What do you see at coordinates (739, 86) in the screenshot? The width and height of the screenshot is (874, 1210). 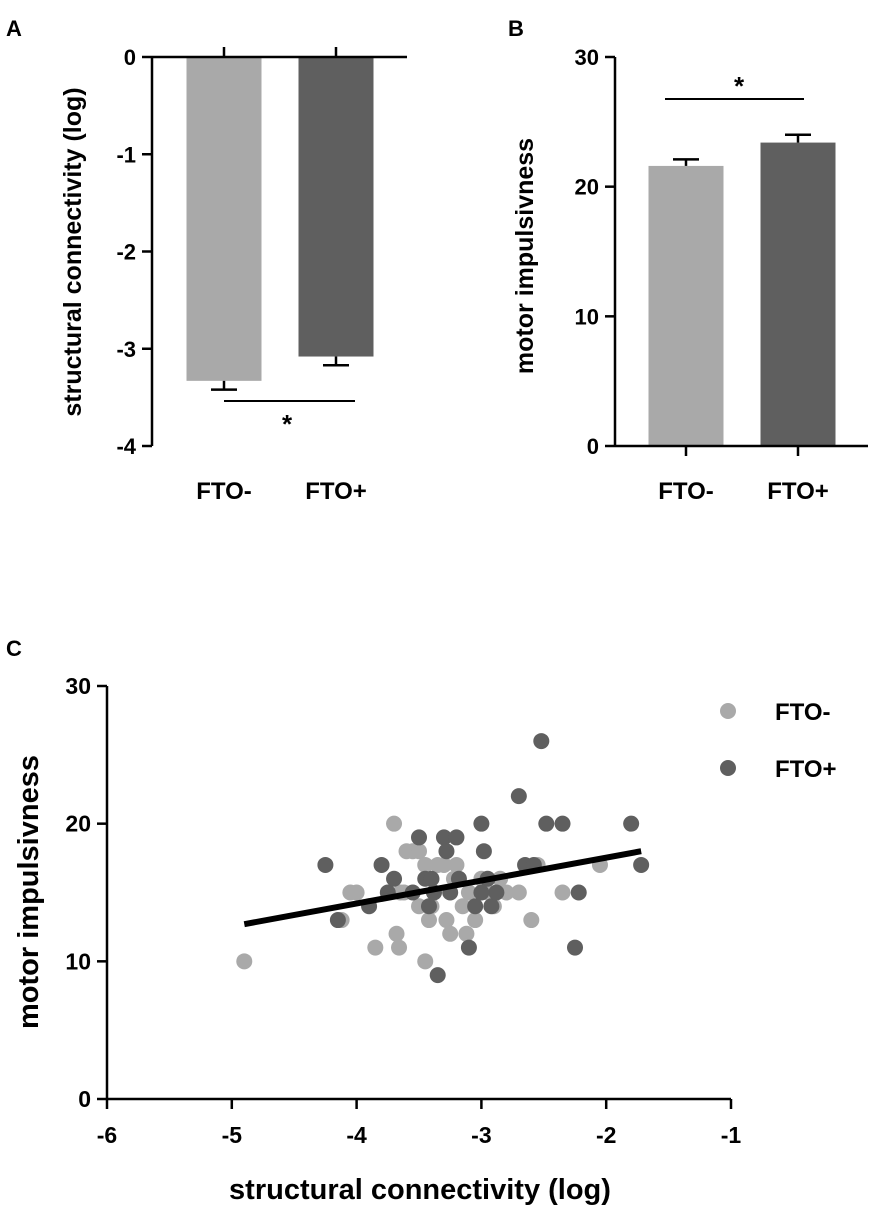 I see `panel-b-significance-star: *` at bounding box center [739, 86].